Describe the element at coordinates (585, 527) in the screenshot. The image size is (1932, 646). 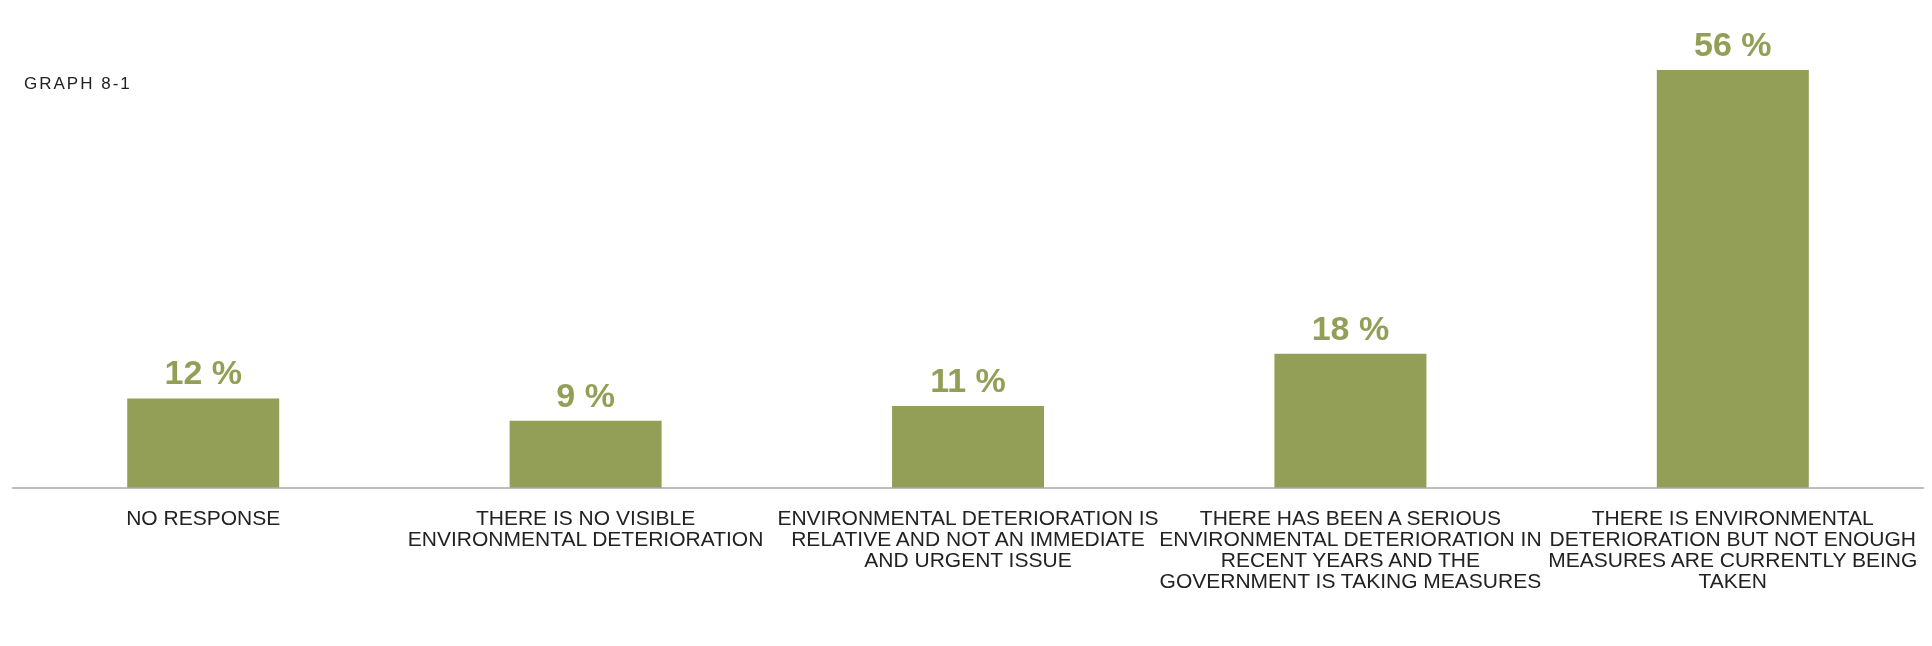
I see `x-tick-label: THERE IS NO VISIBLE ENVIRONMENTAL DETERIORATION` at that location.